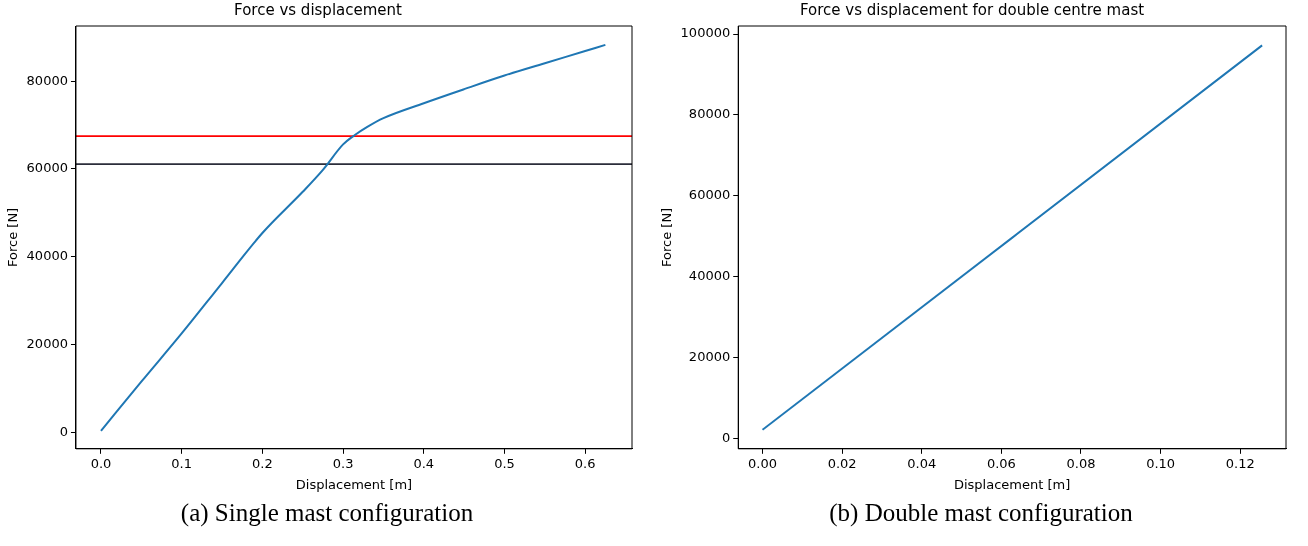 The height and width of the screenshot is (546, 1308). I want to click on x-tick-label: 0.5, so click(504, 463).